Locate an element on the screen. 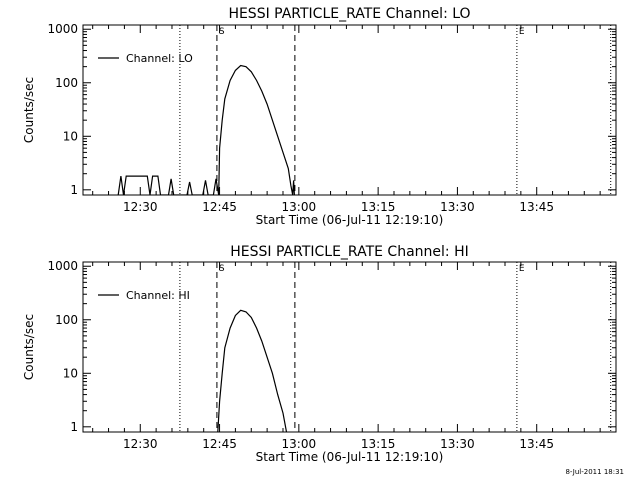 The image size is (640, 480). footer-timestamp: 8-Jul-2011 18:31 is located at coordinates (594, 472).